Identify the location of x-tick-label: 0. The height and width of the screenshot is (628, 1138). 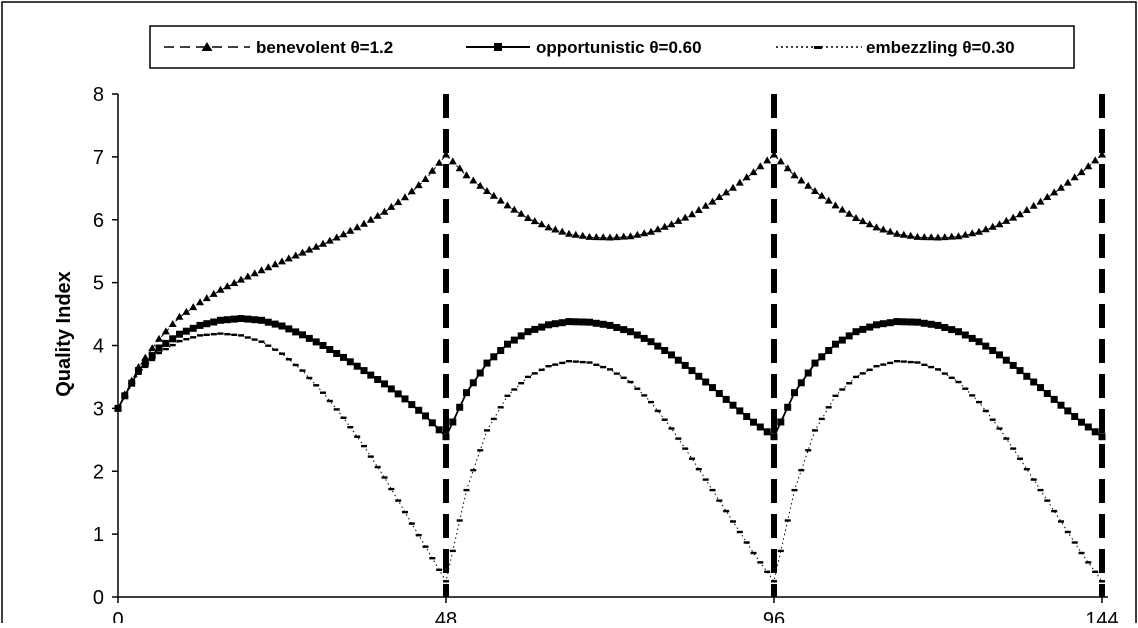
(117, 616).